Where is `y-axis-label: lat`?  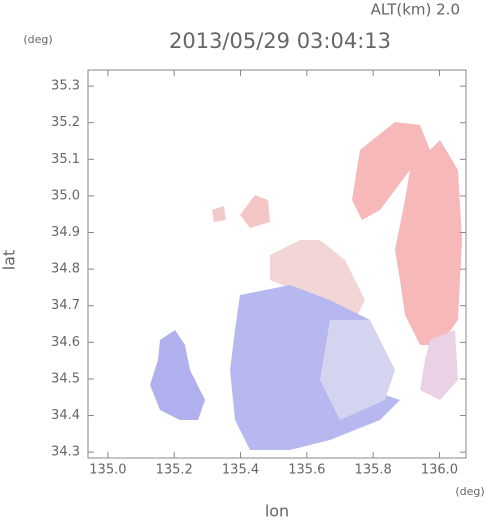
y-axis-label: lat is located at coordinates (9, 260).